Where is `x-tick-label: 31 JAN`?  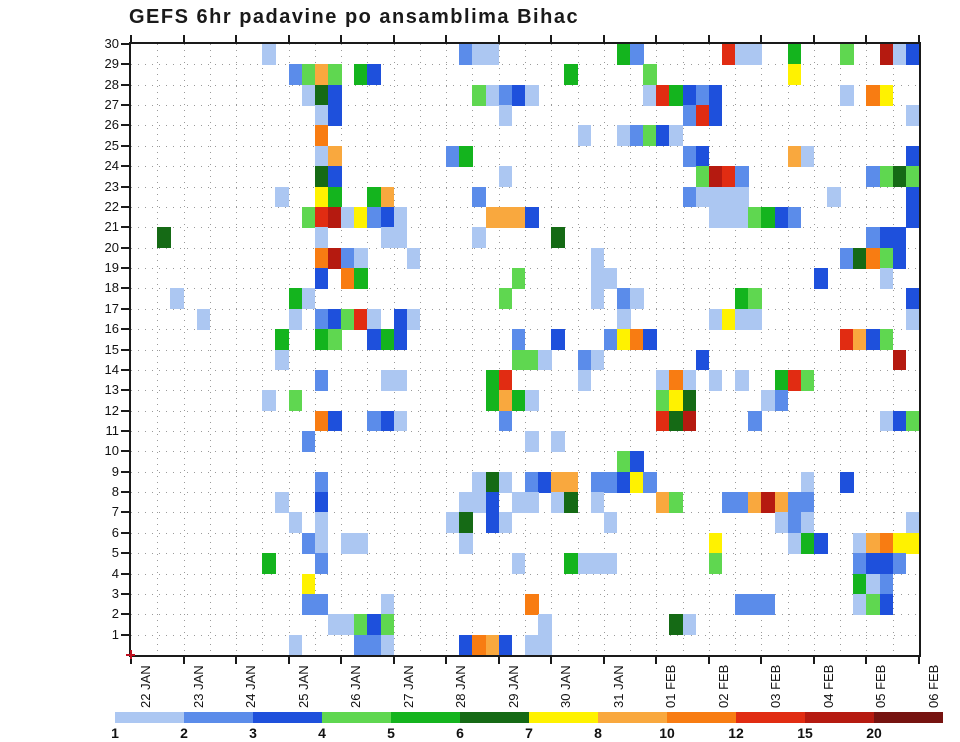 x-tick-label: 31 JAN is located at coordinates (618, 686).